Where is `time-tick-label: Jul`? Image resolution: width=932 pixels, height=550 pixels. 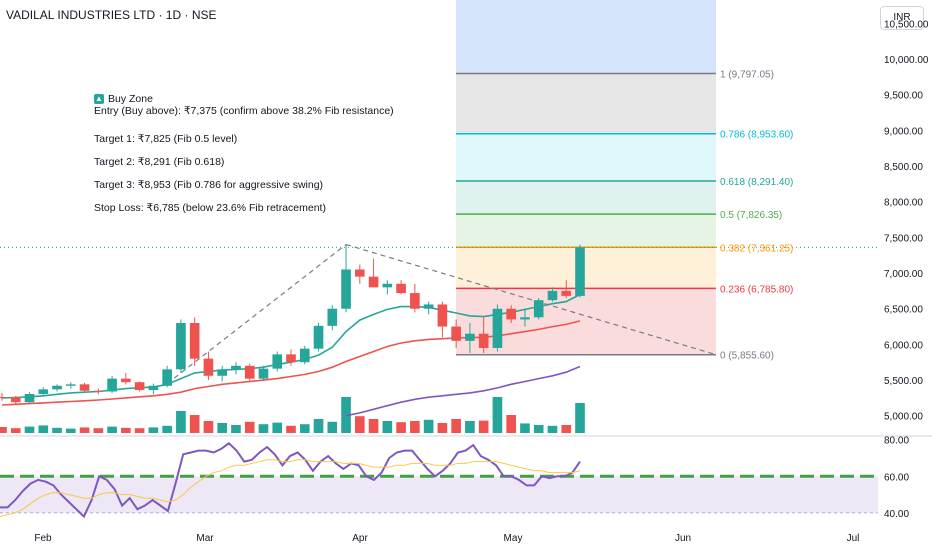
time-tick-label: Jul is located at coordinates (853, 538).